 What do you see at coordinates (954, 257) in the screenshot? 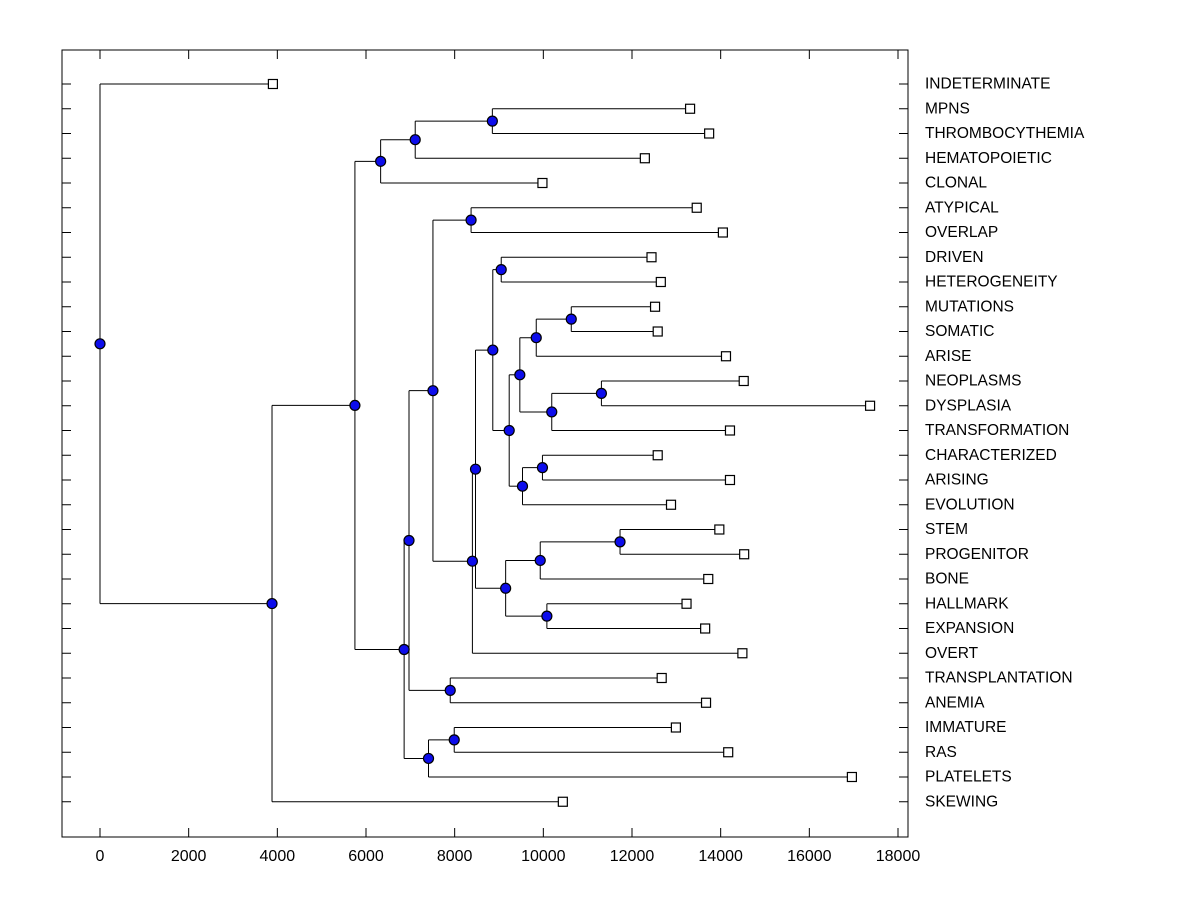
I see `leaf-label: DRIVEN` at bounding box center [954, 257].